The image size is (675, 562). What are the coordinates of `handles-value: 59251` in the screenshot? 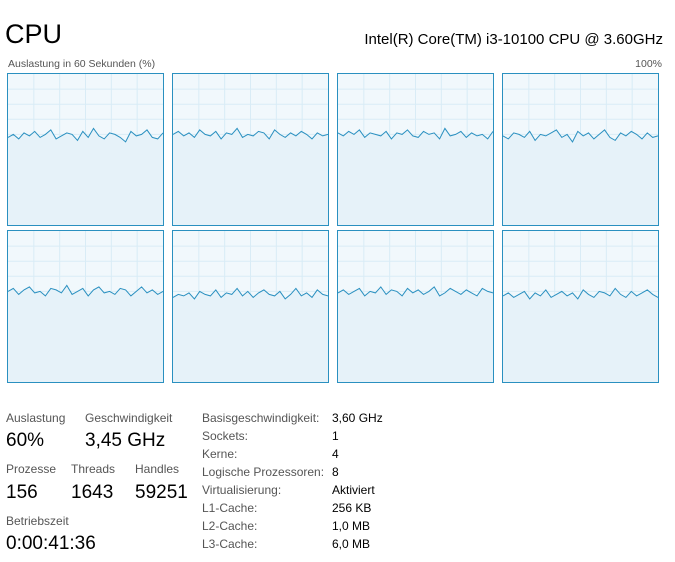 It's located at (161, 492).